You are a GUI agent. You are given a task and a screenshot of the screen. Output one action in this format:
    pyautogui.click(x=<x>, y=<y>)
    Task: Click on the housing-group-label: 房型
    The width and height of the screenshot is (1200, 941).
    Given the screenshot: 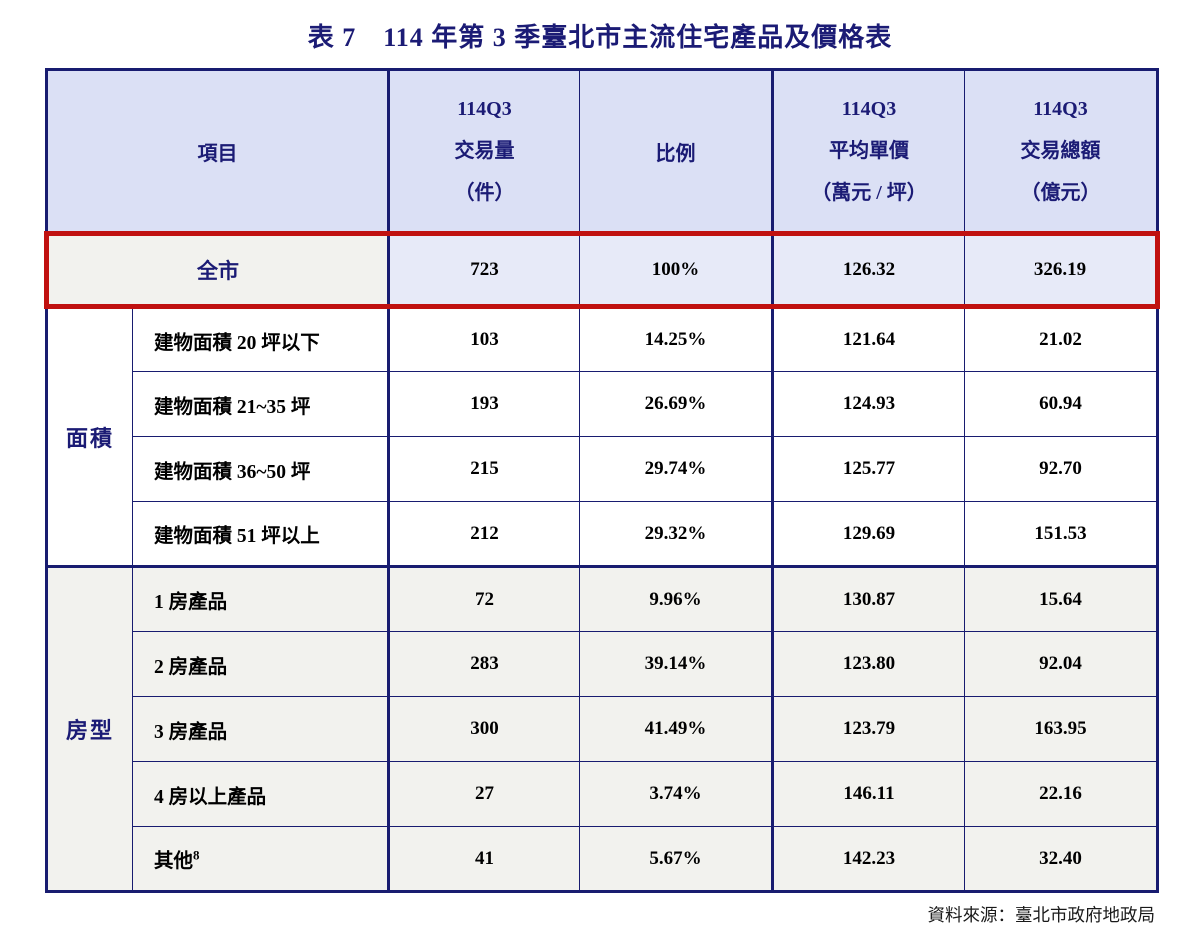 What is the action you would take?
    pyautogui.click(x=89, y=728)
    